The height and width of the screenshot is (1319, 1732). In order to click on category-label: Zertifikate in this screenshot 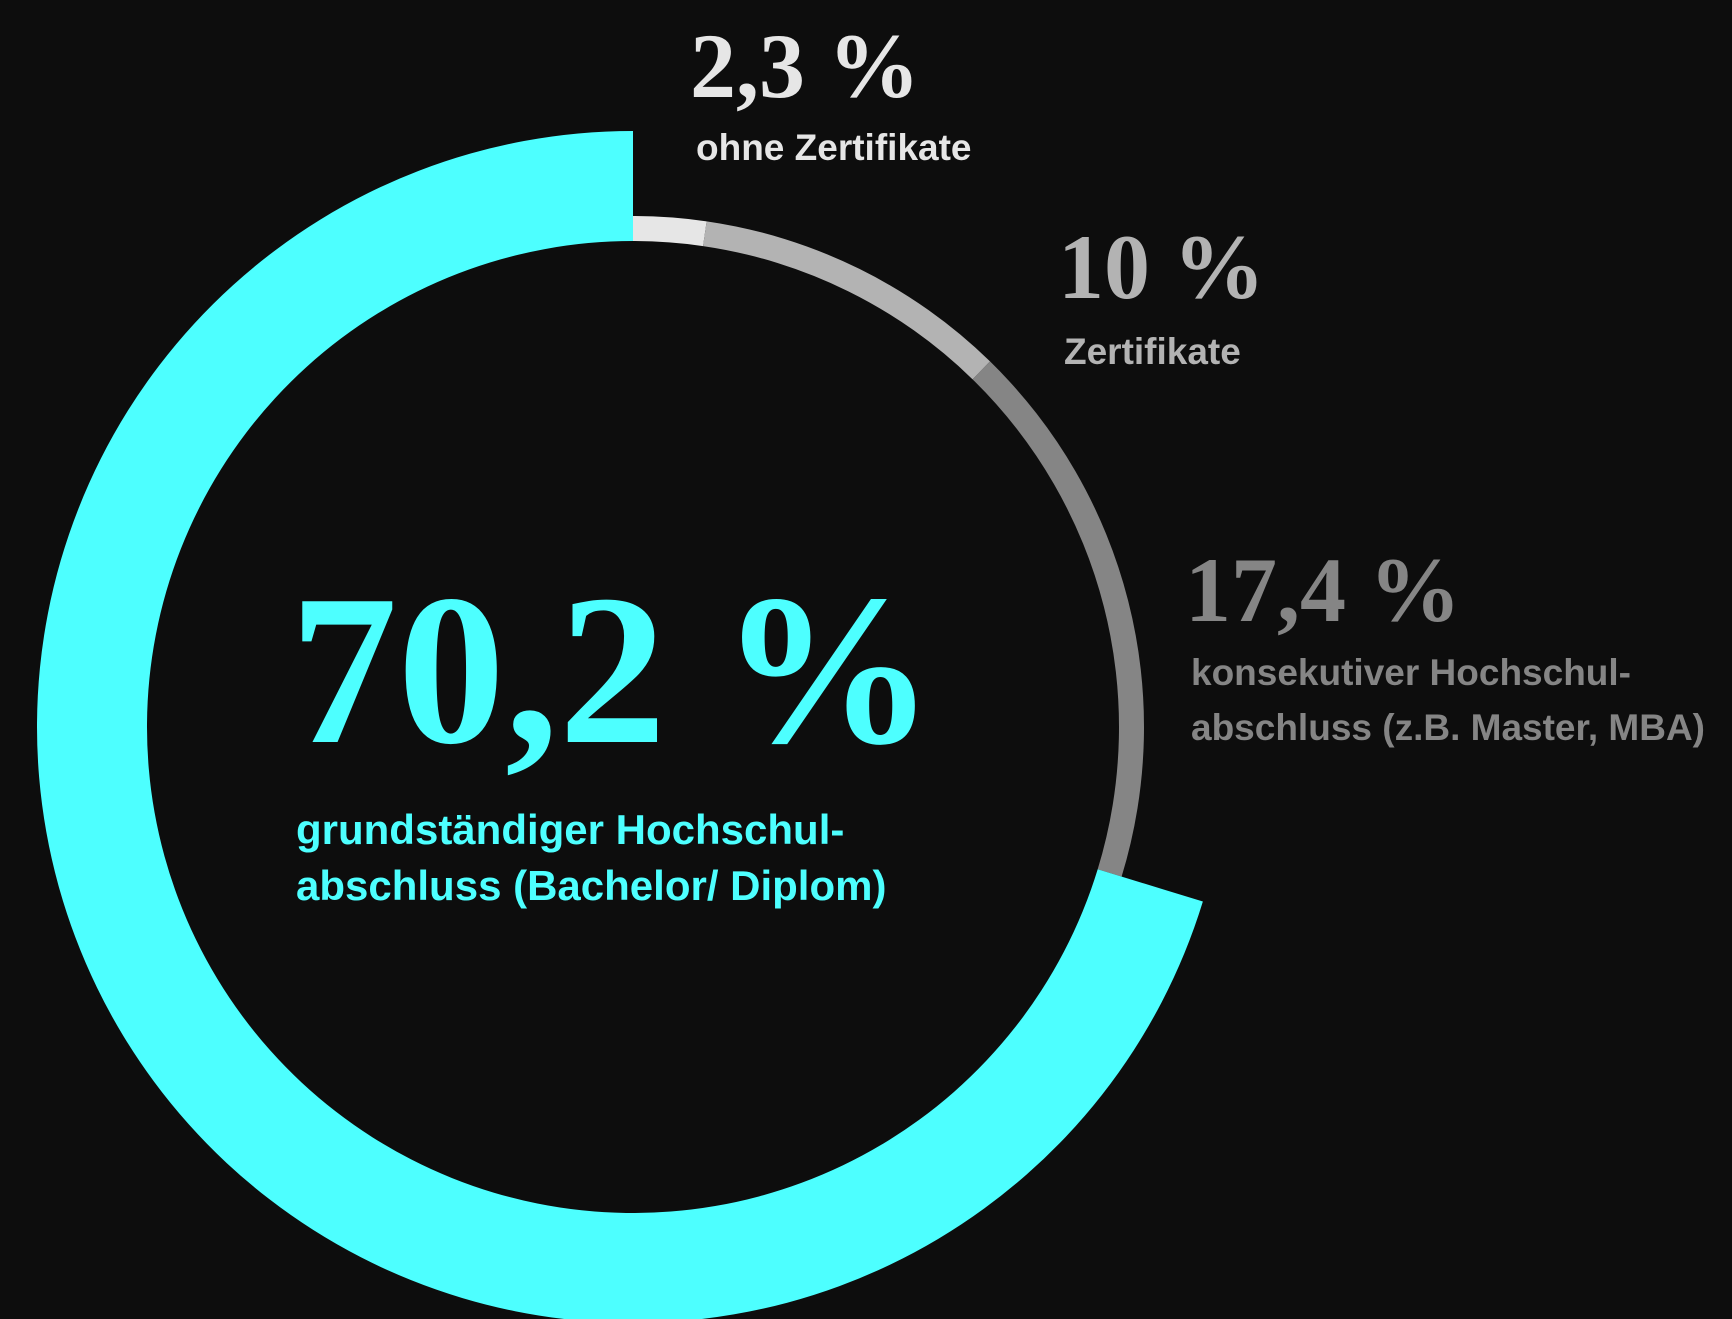, I will do `click(1152, 351)`.